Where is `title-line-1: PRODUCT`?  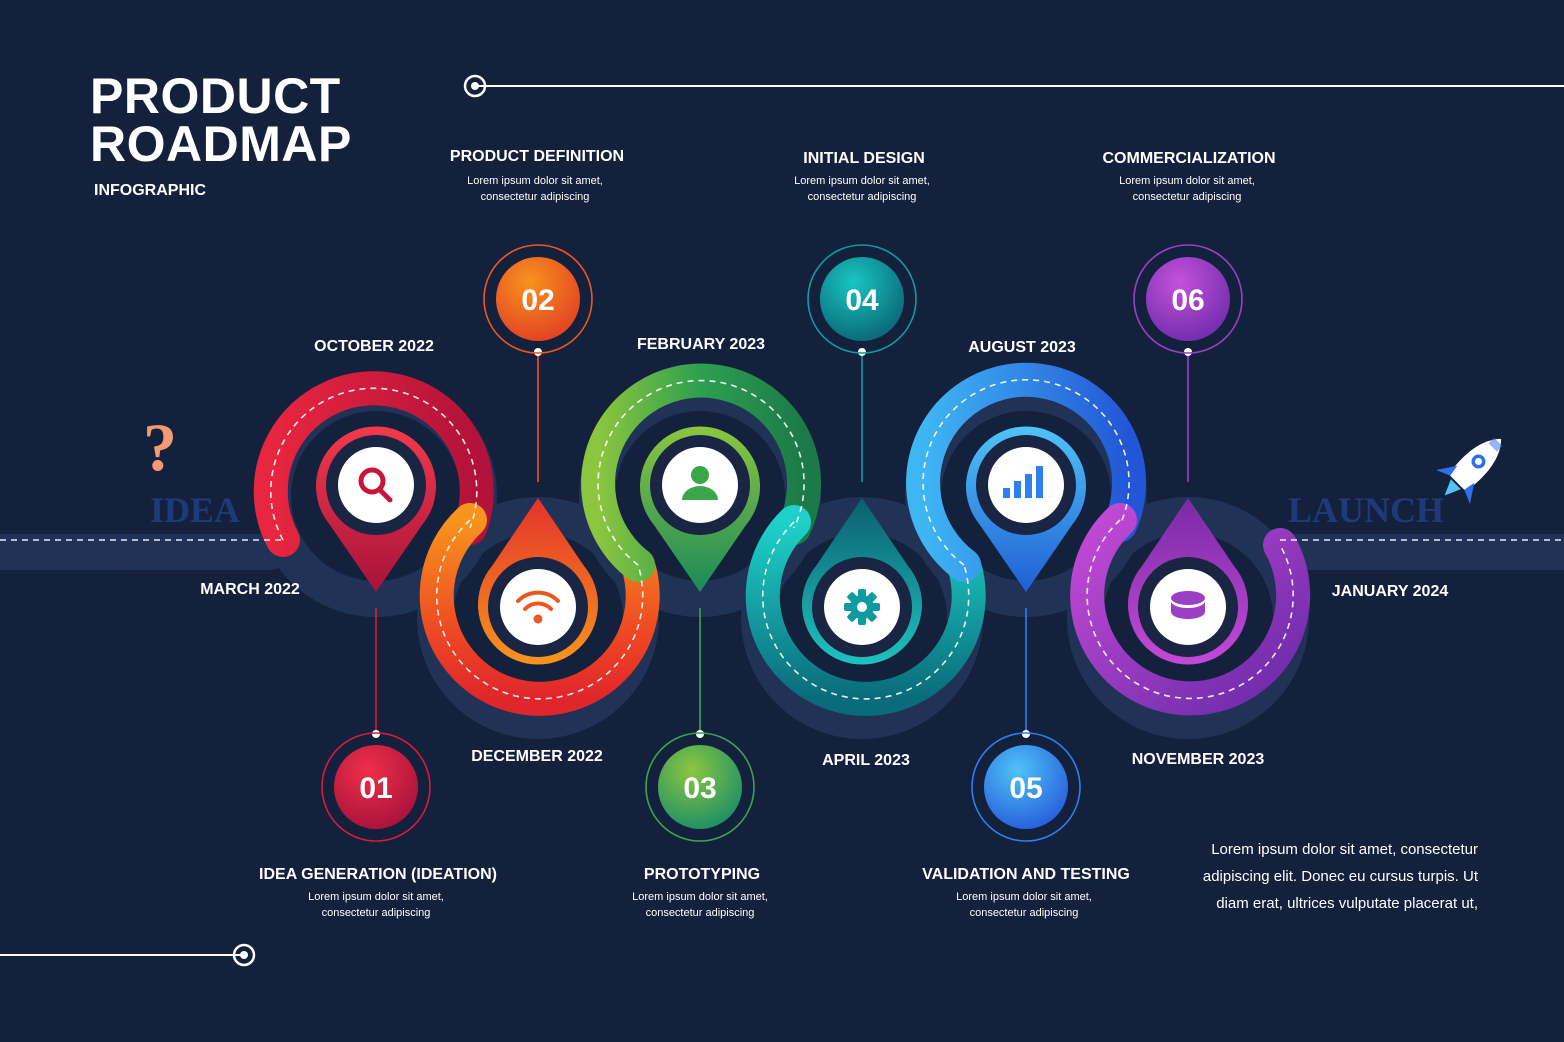 title-line-1: PRODUCT is located at coordinates (215, 96).